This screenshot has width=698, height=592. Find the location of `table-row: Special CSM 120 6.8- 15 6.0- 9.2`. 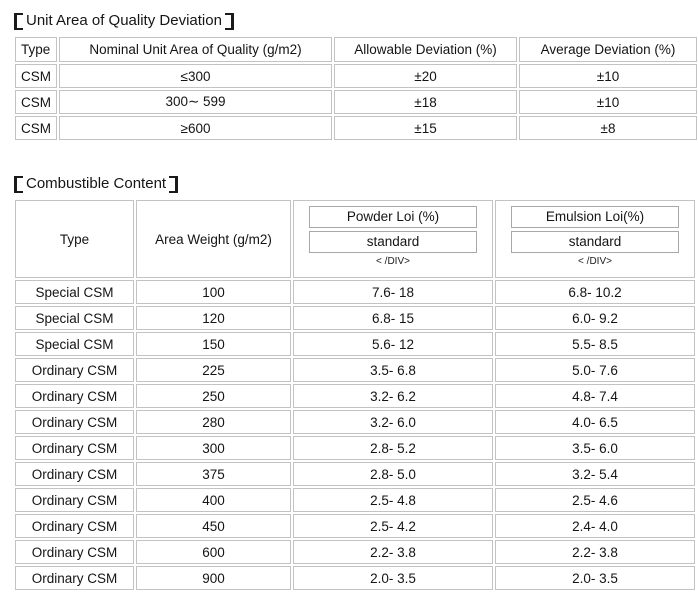

table-row: Special CSM 120 6.8- 15 6.0- 9.2 is located at coordinates (355, 318).